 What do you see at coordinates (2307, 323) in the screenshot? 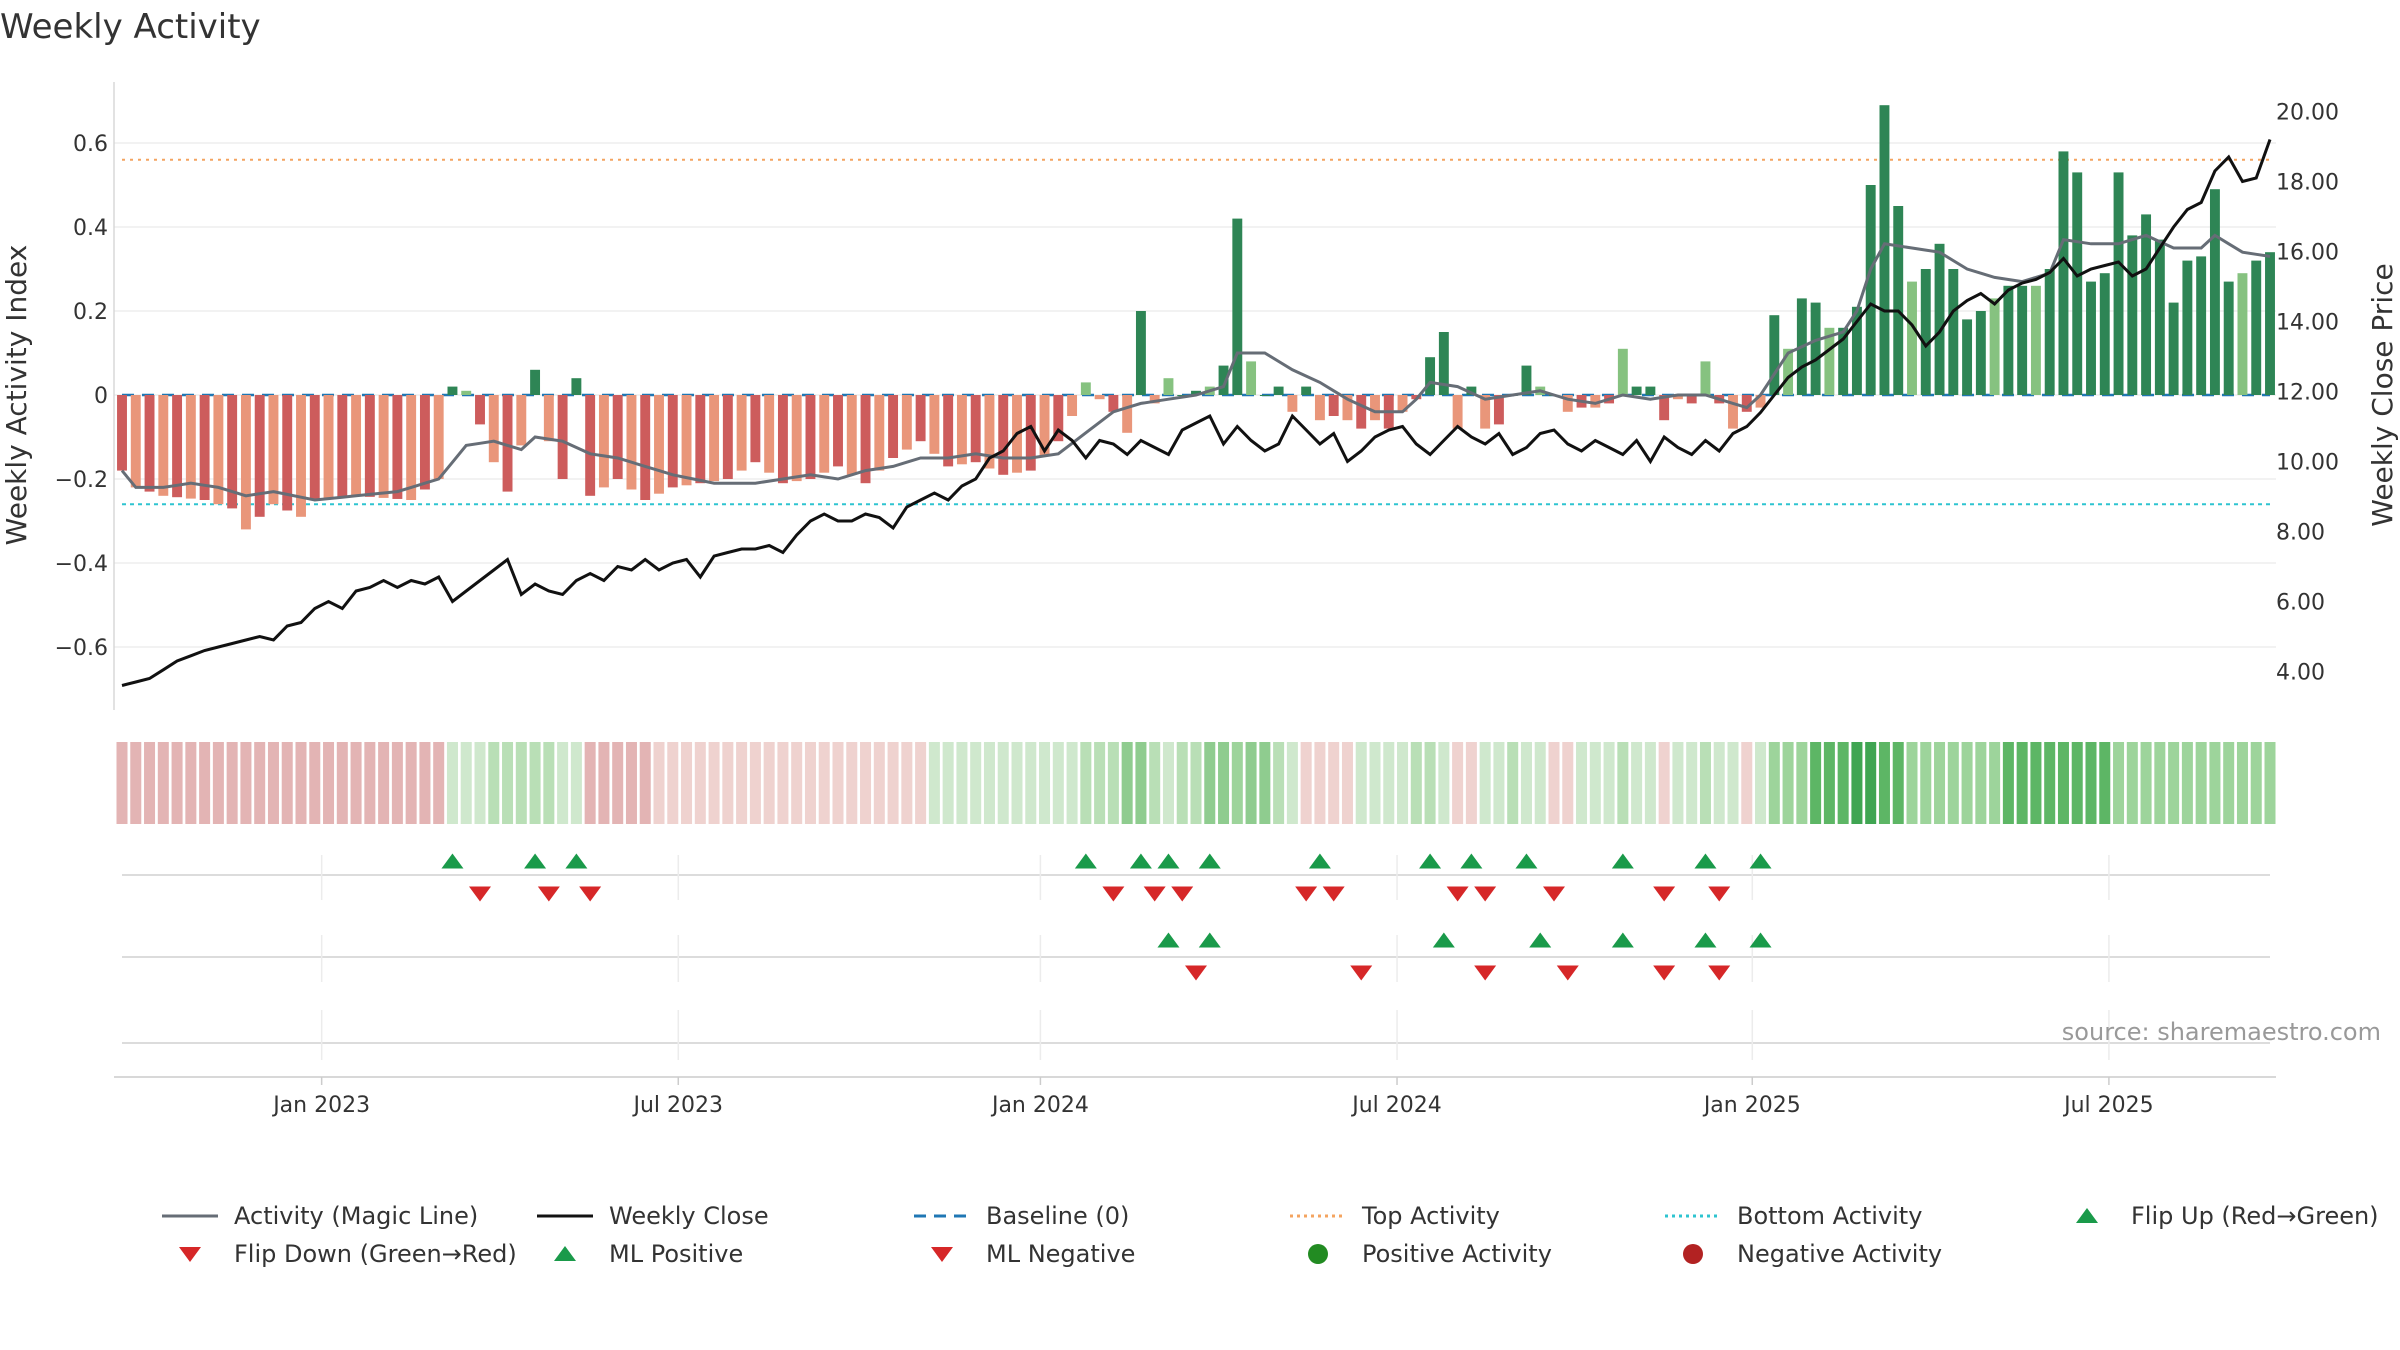
I see `y2-tick-label: 14.00` at bounding box center [2307, 323].